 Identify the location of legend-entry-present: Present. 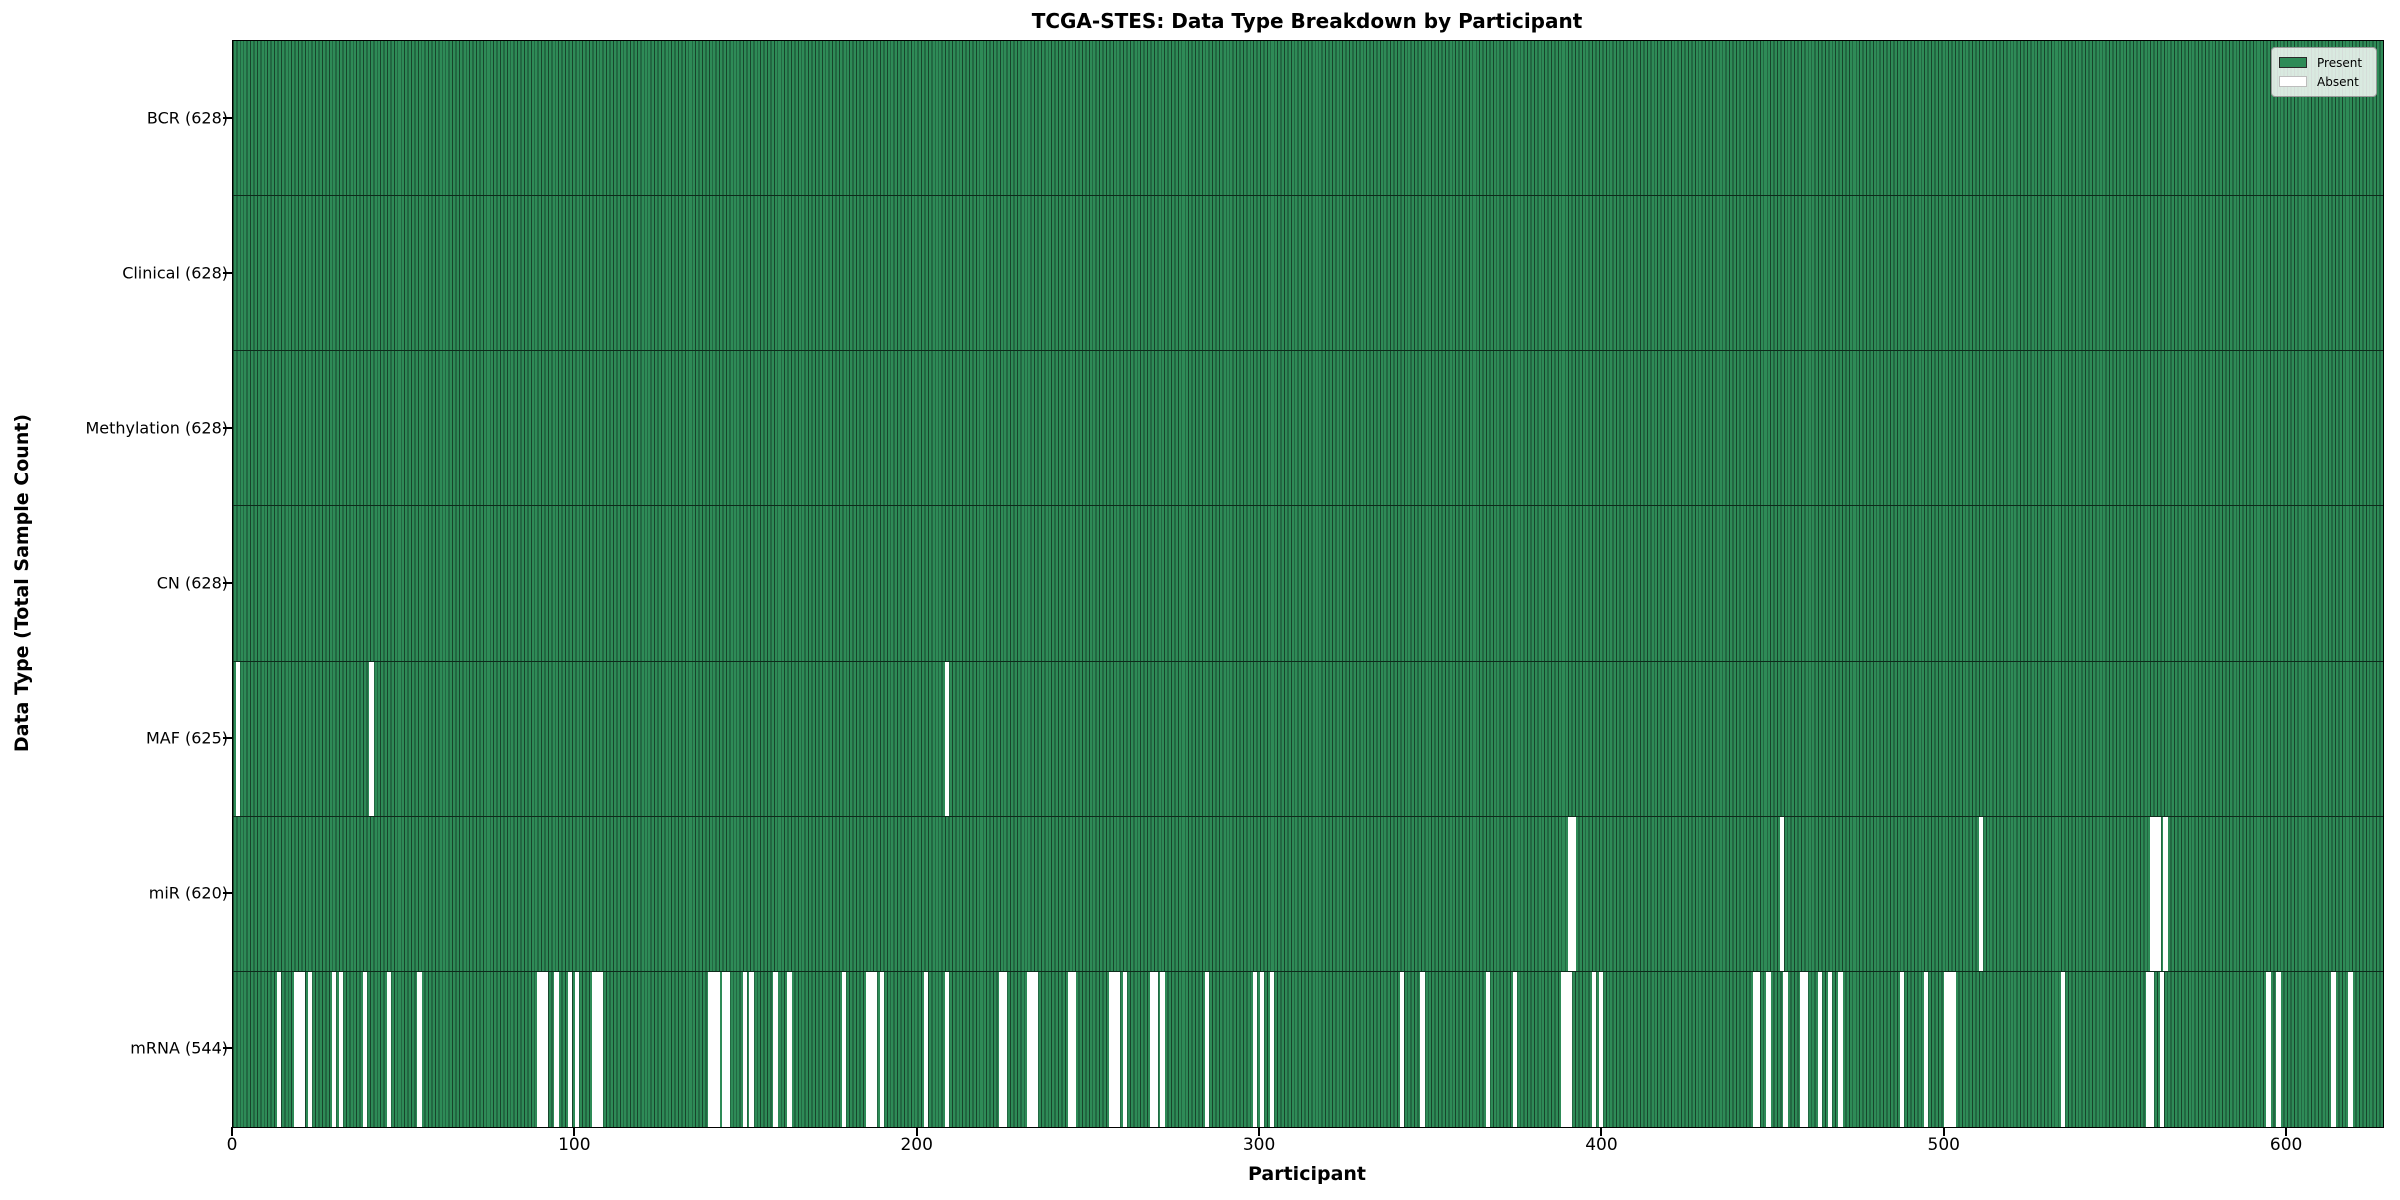
(2324, 62).